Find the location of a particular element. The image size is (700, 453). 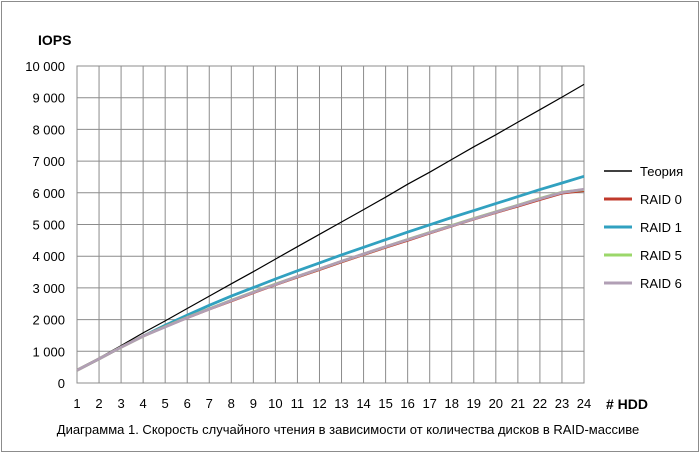

legend-label: RAID 5 is located at coordinates (661, 255).